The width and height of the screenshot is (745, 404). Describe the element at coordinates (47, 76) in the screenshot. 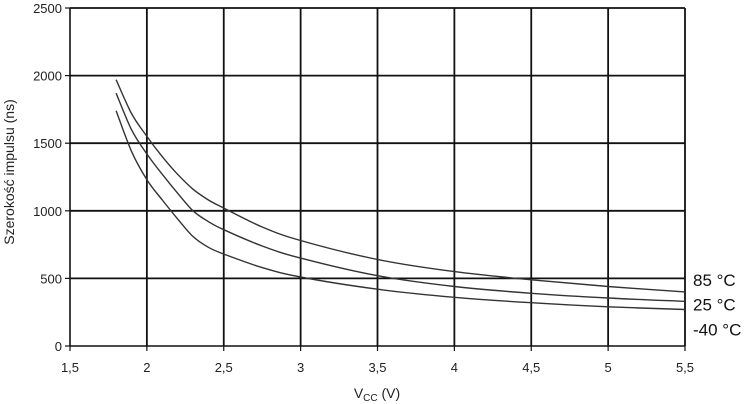

I see `y-tick-label: 2000` at that location.